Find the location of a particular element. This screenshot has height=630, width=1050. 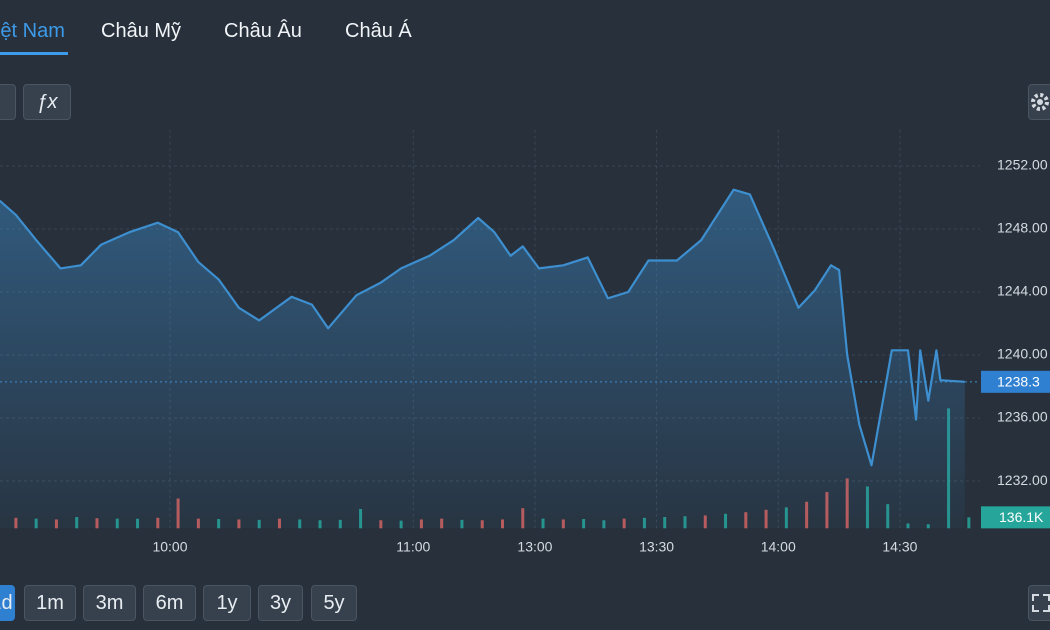

volume-value-label: 136.1K is located at coordinates (1021, 517).